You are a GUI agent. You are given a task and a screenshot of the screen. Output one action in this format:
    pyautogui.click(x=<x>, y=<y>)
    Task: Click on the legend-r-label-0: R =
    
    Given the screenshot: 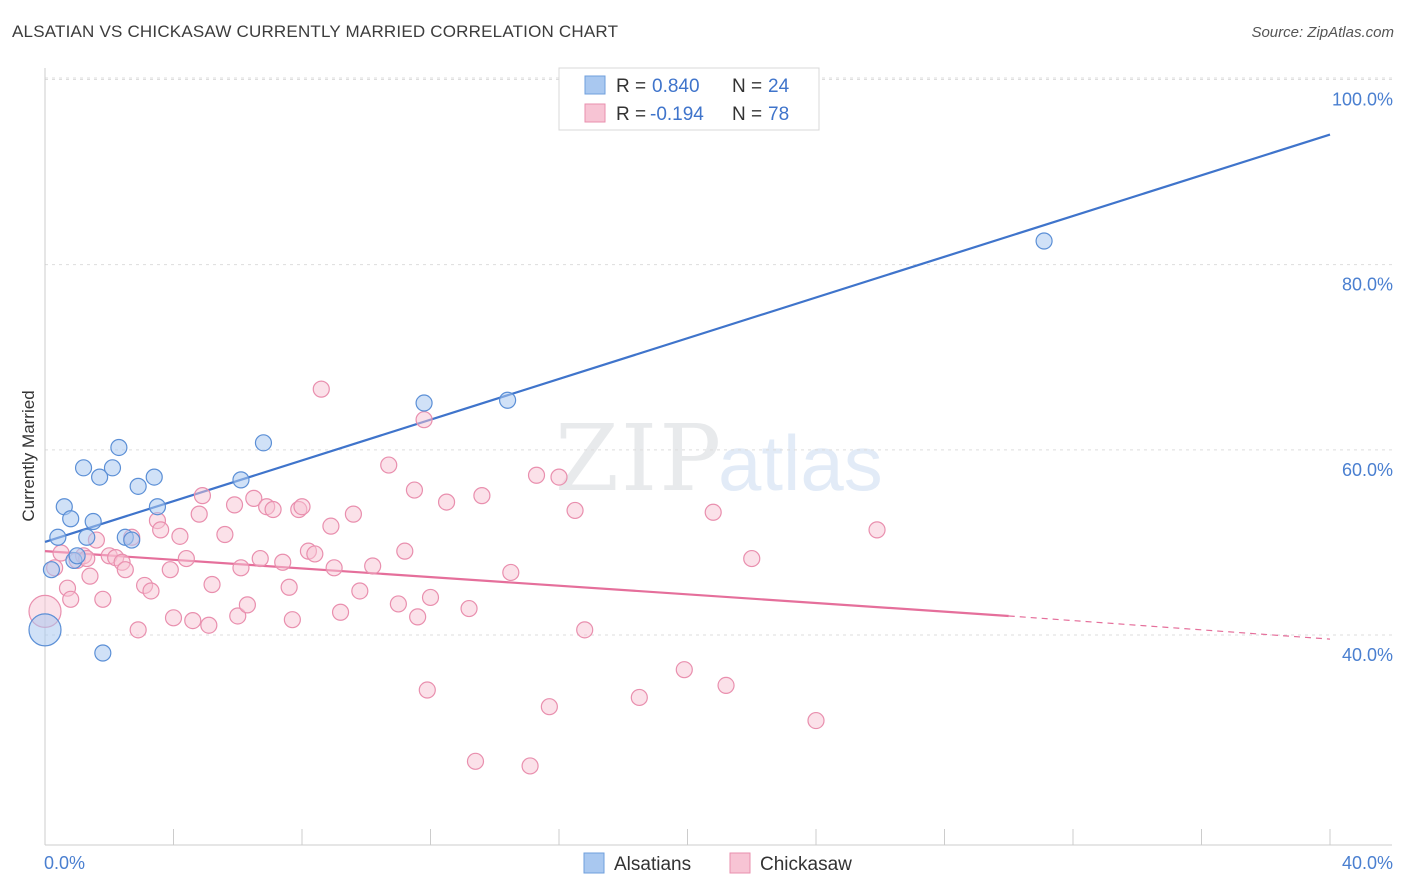 What is the action you would take?
    pyautogui.click(x=631, y=86)
    